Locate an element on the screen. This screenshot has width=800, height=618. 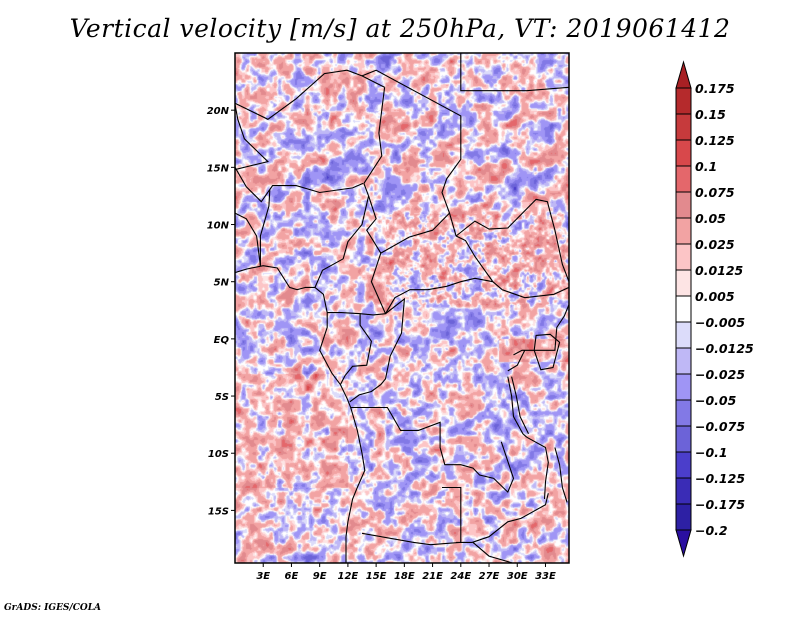
grads-credit: GrADS: IGES/COLA is located at coordinates (53, 608).